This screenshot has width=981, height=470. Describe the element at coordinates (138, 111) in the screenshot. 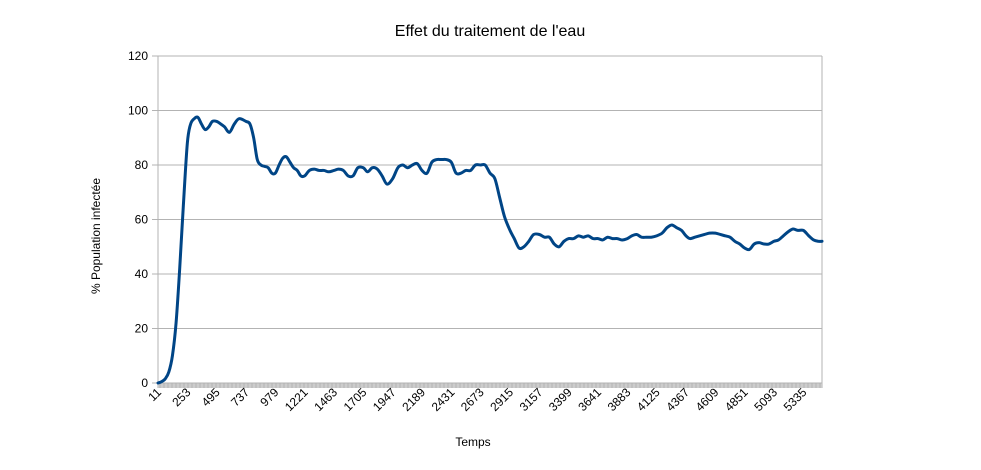

I see `y-tick-label: 100` at that location.